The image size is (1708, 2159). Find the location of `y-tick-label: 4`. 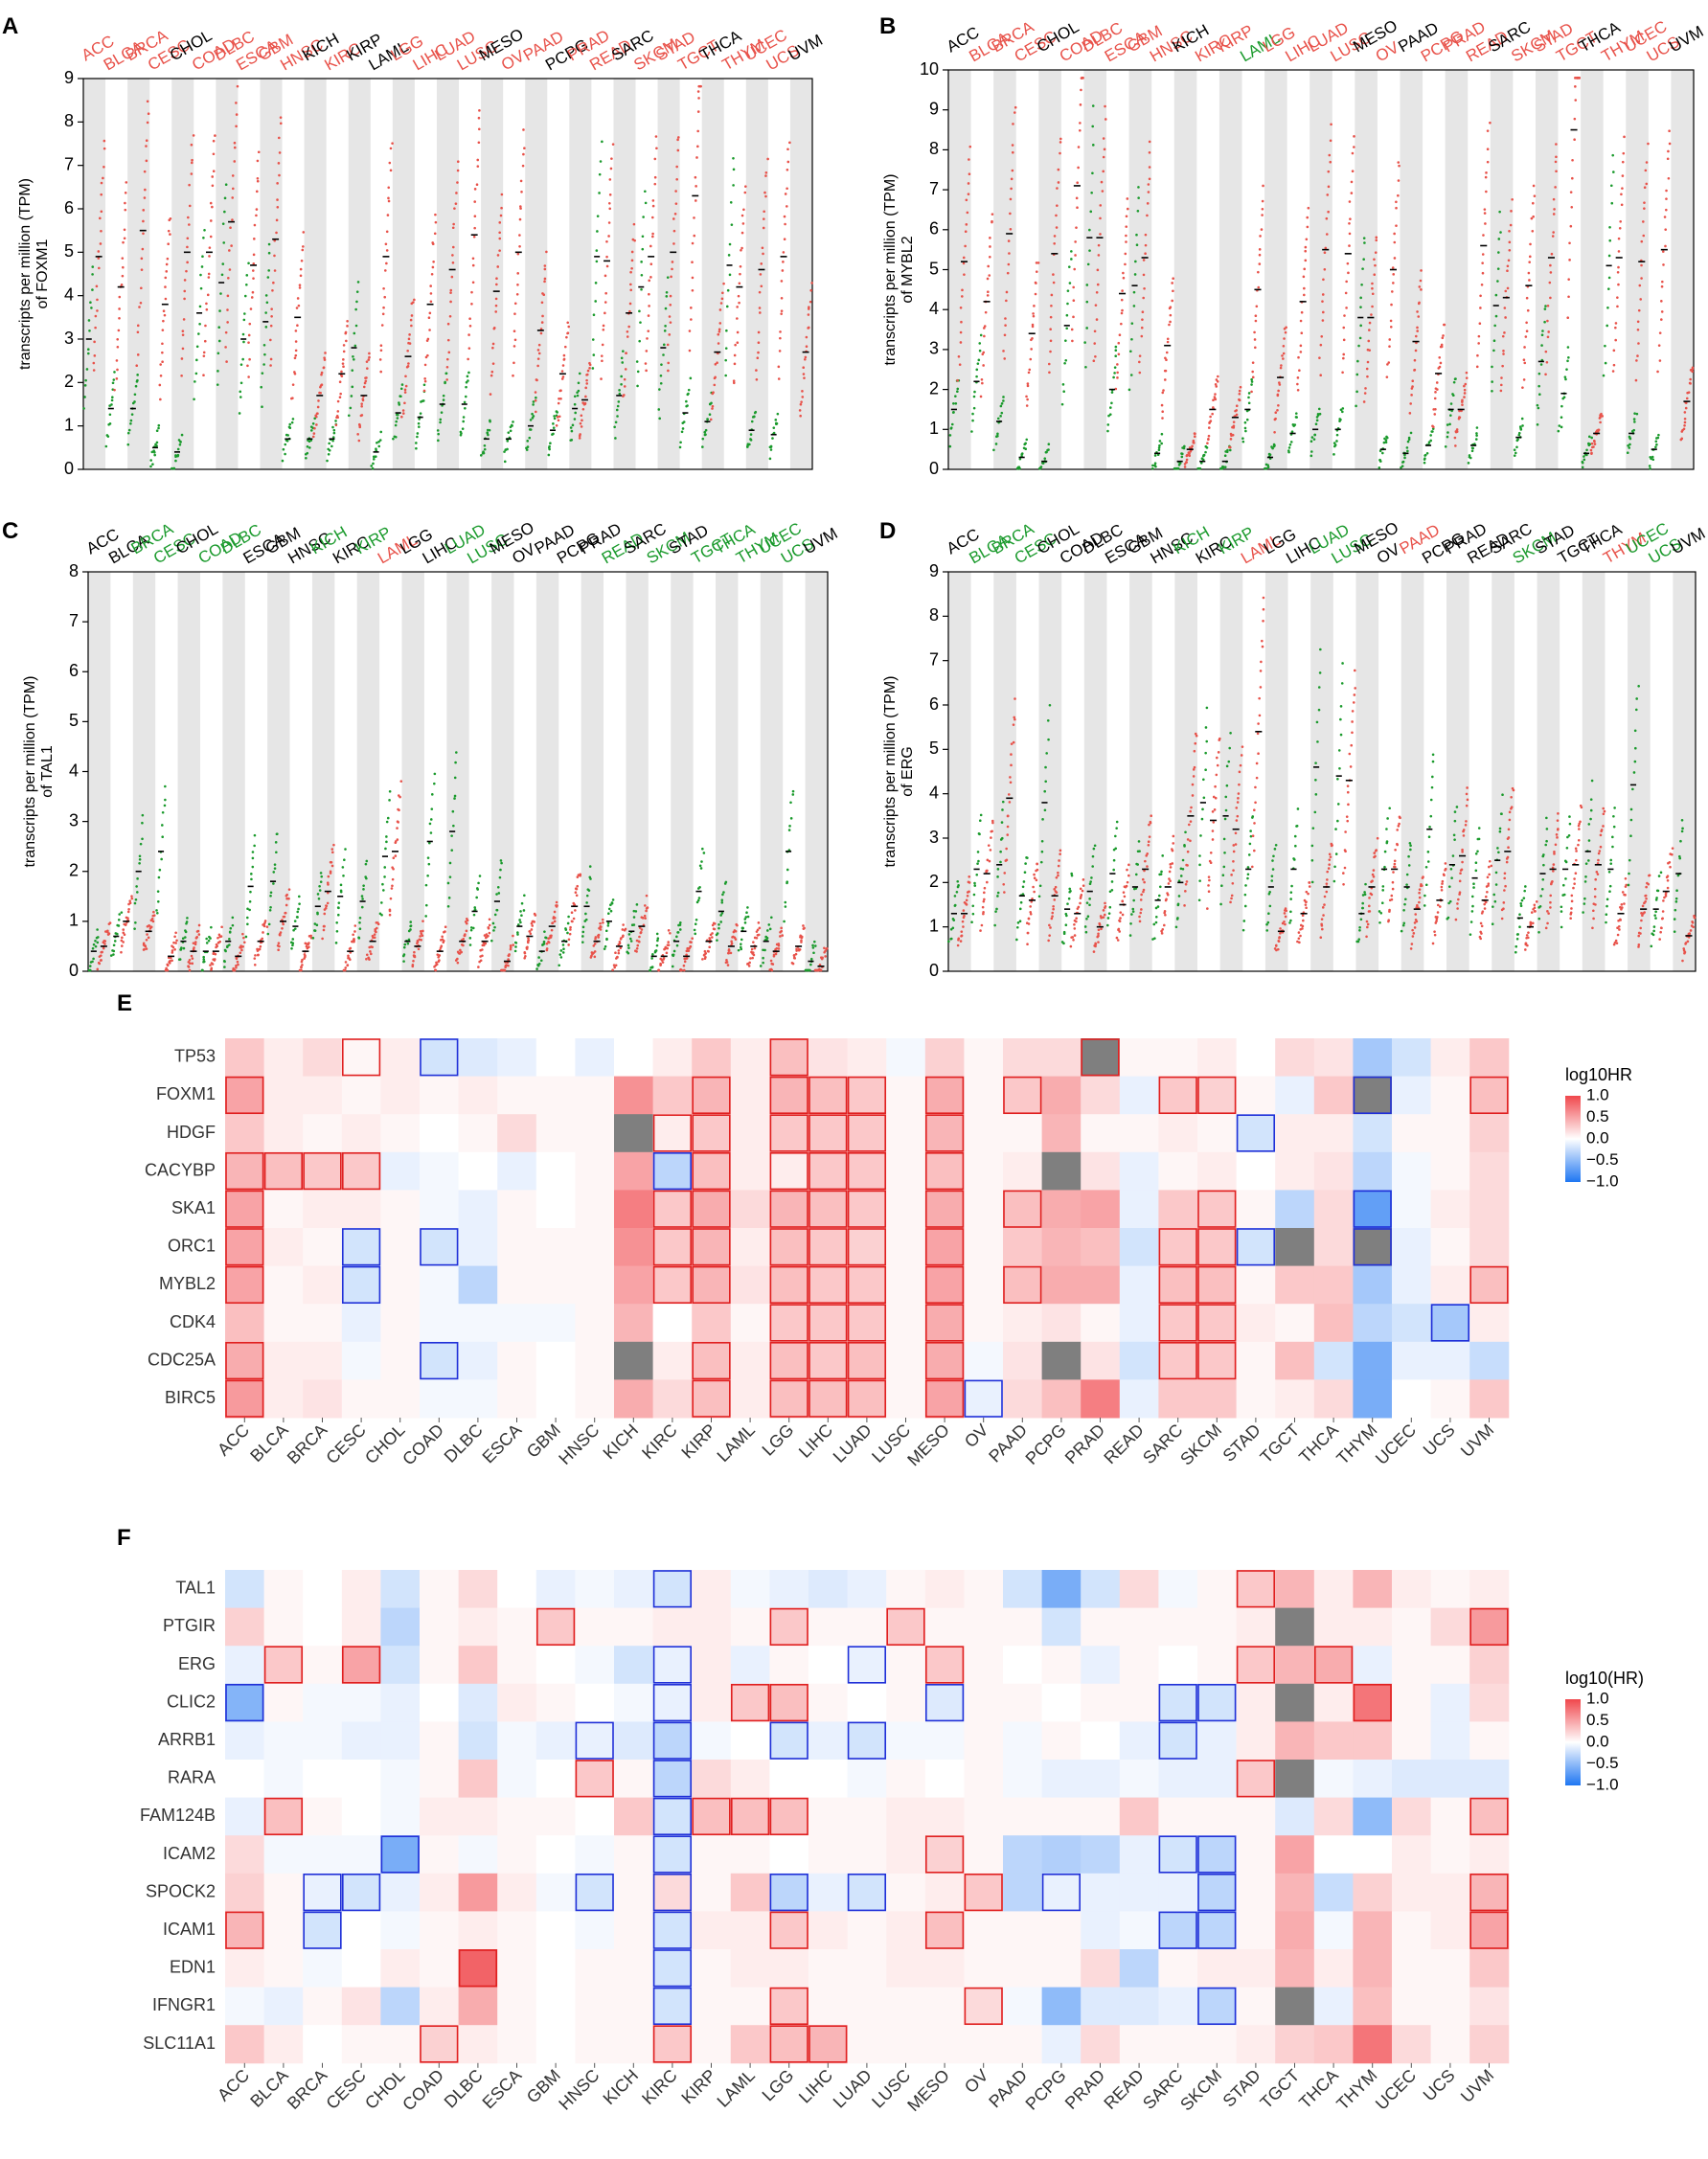

y-tick-label: 4 is located at coordinates (74, 770).